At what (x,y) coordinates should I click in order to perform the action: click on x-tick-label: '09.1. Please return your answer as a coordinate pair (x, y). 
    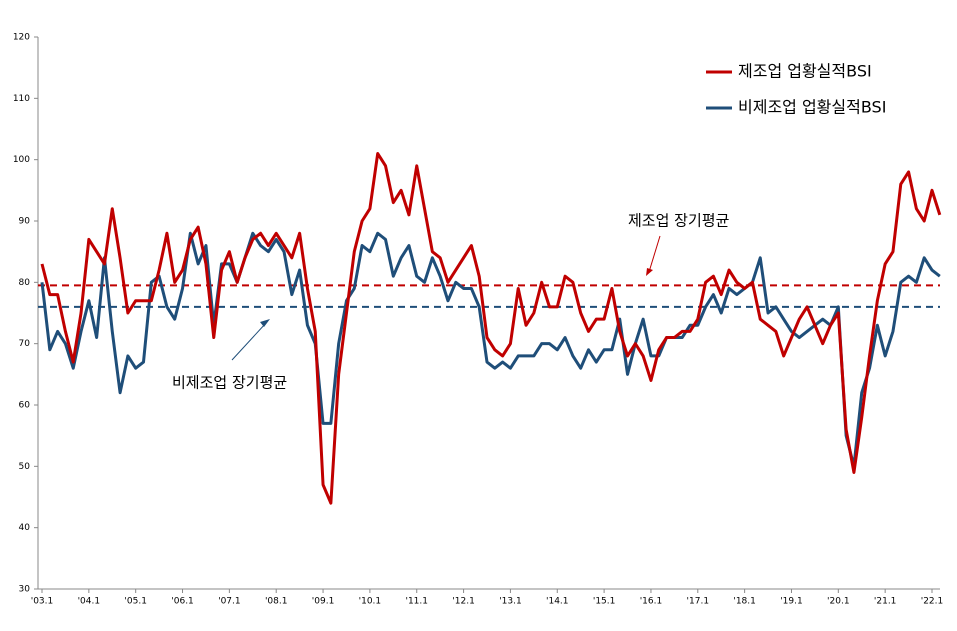
    Looking at the image, I should click on (323, 602).